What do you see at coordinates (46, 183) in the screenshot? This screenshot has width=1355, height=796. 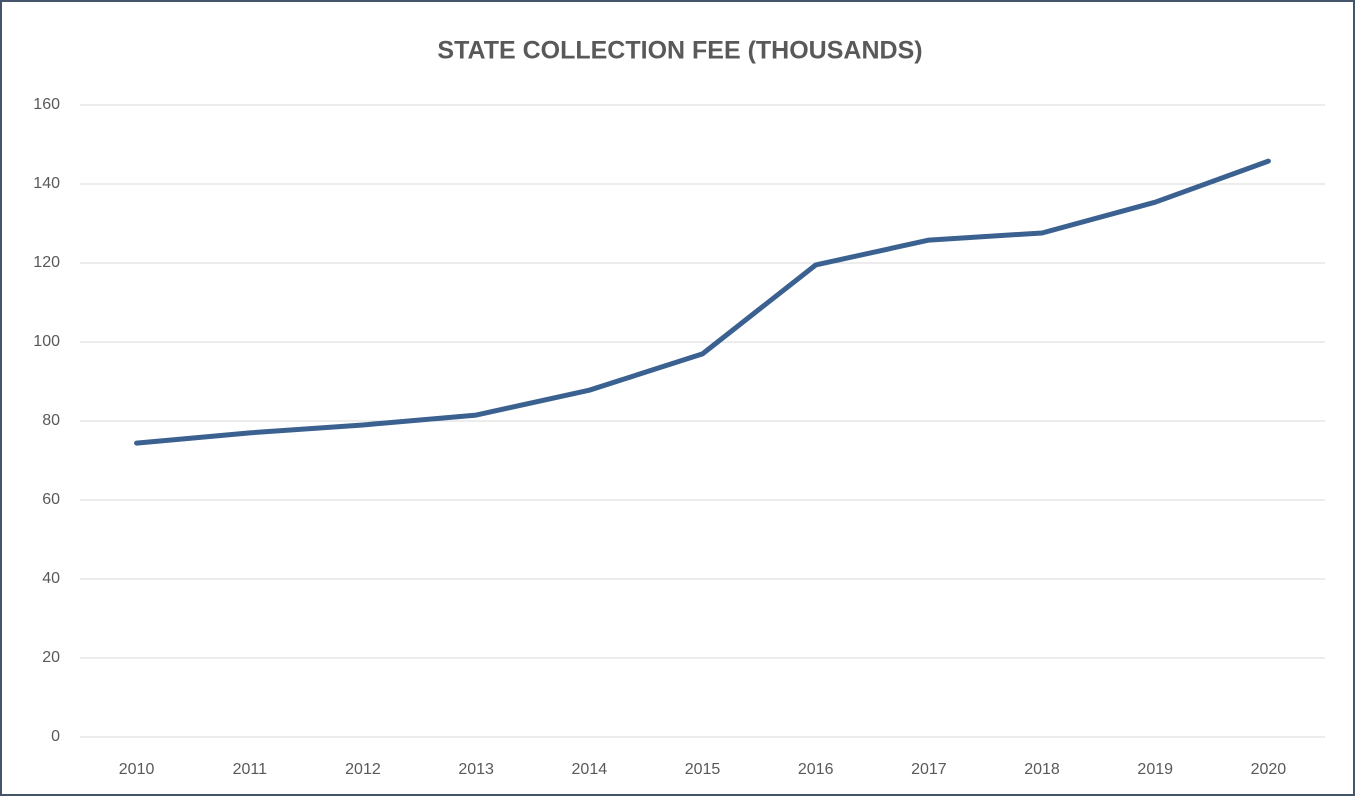 I see `y-tick-label: 140` at bounding box center [46, 183].